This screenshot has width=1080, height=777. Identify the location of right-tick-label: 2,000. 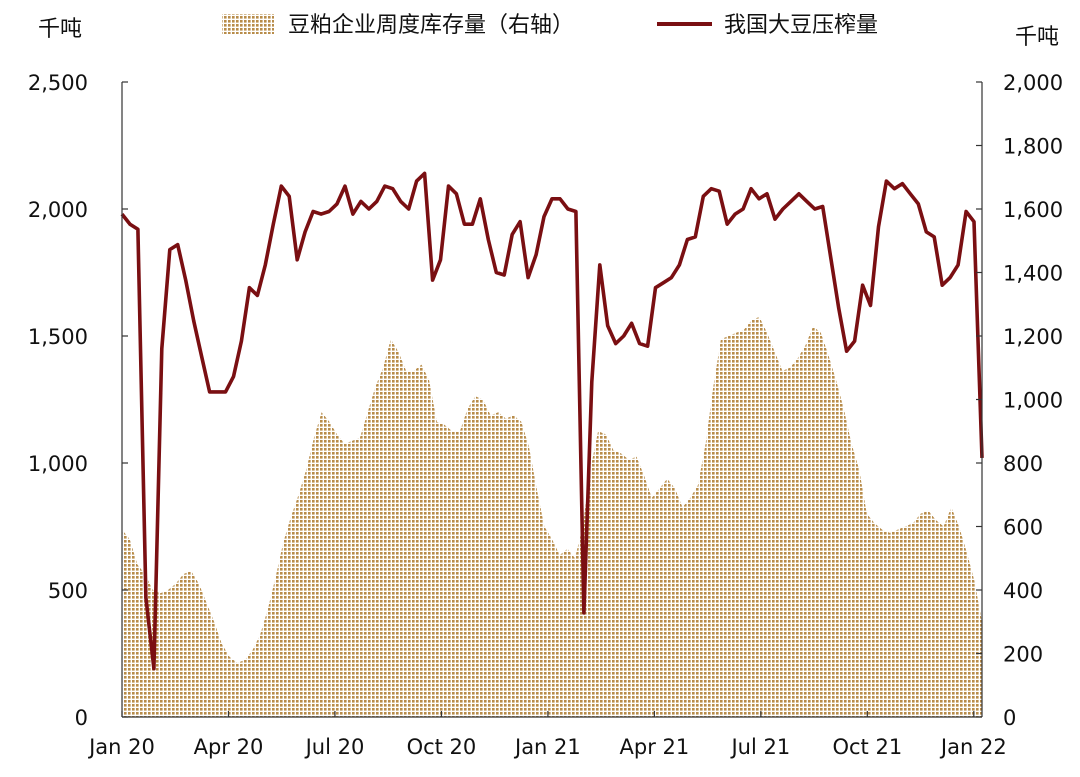
(1033, 83).